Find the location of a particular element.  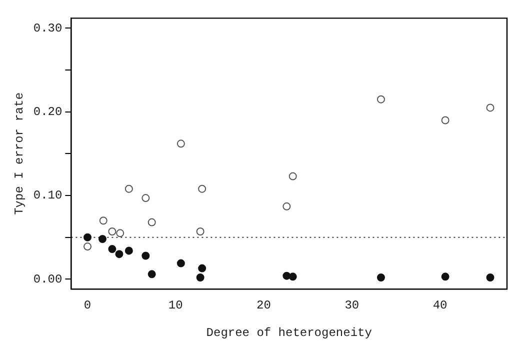

x-tick-label: 0 is located at coordinates (88, 305).